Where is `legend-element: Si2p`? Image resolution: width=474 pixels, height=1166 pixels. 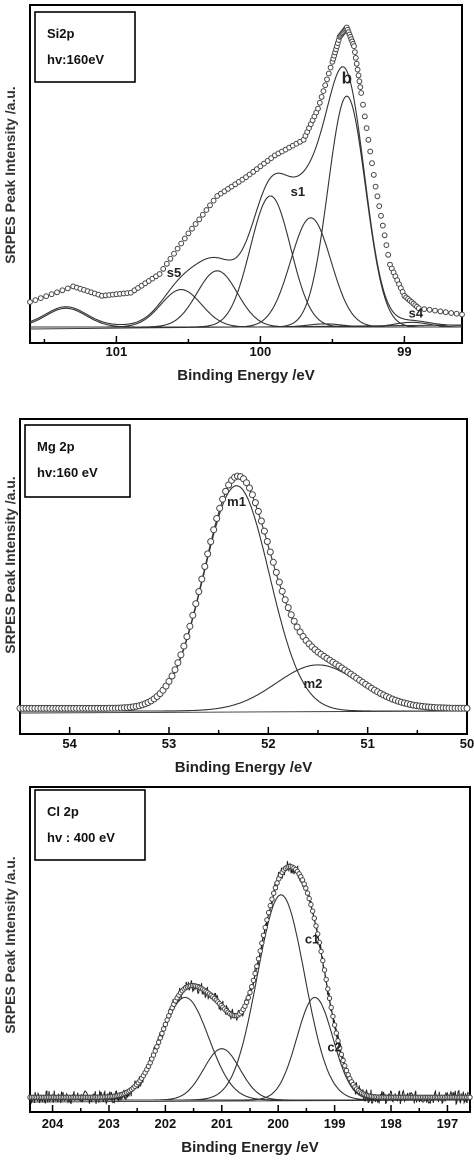 legend-element: Si2p is located at coordinates (61, 33).